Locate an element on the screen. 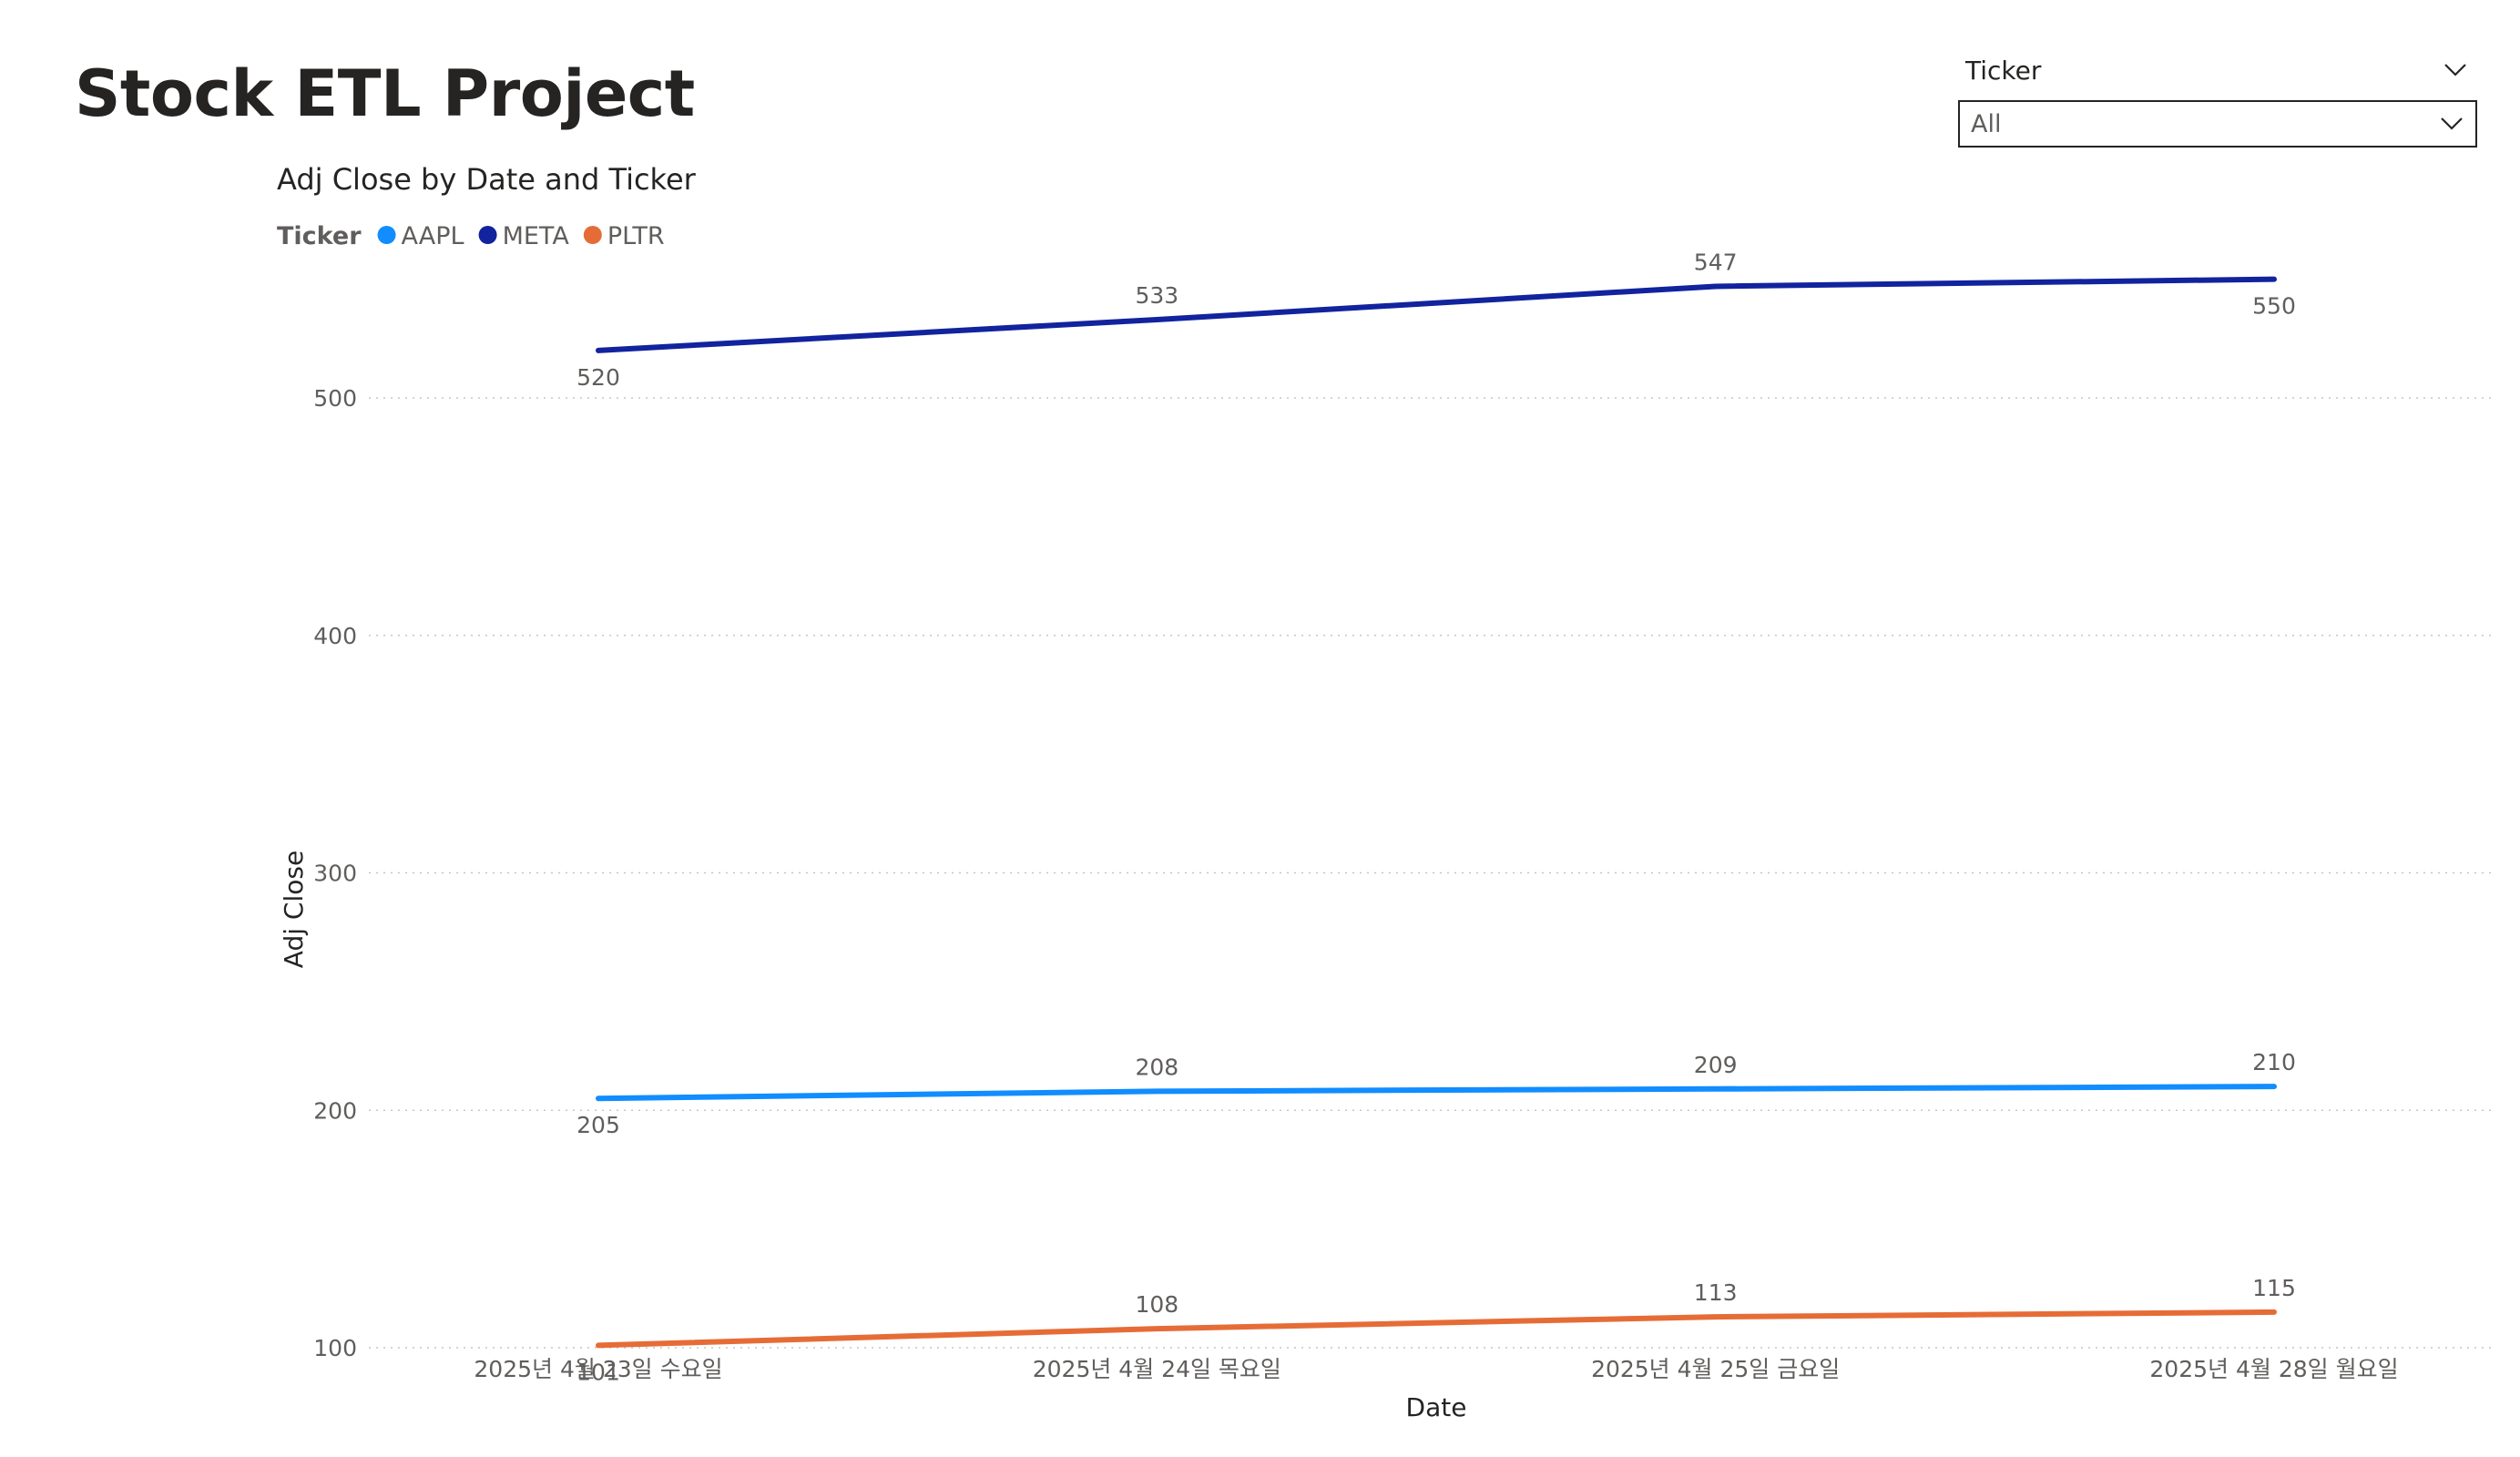 Image resolution: width=2520 pixels, height=1457 pixels. y-tick-label-300: 300 is located at coordinates (335, 874).